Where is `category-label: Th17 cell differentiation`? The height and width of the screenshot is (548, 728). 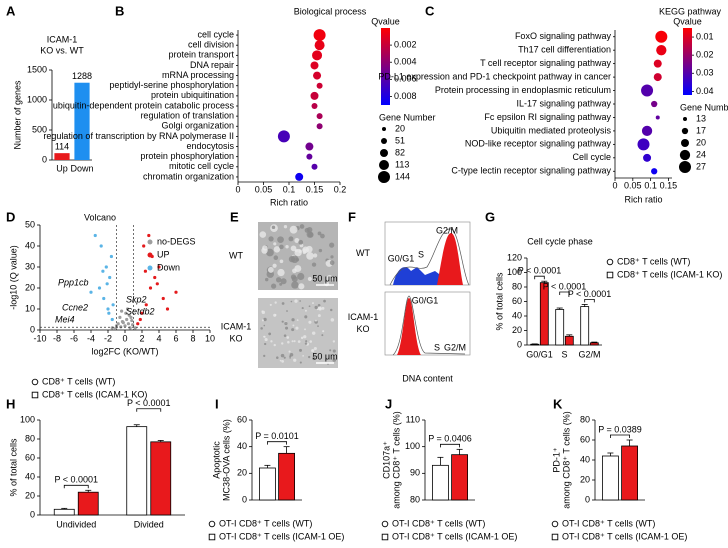 category-label: Th17 cell differentiation is located at coordinates (564, 50).